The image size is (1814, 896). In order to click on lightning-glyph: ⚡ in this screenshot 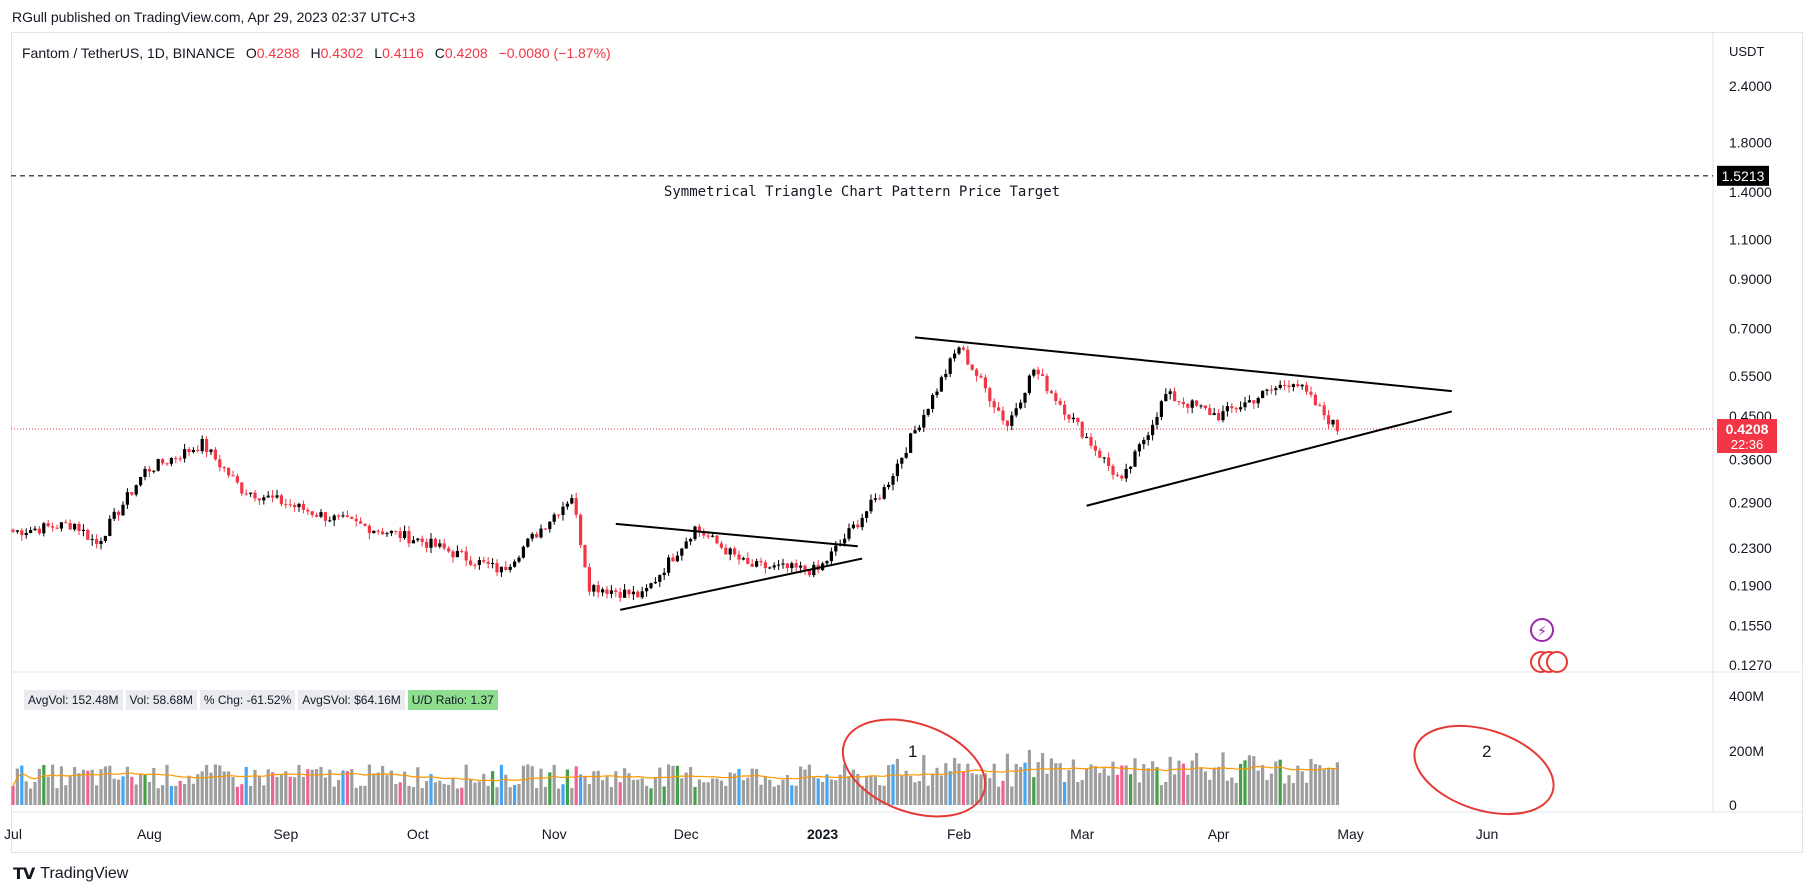, I will do `click(1542, 632)`.